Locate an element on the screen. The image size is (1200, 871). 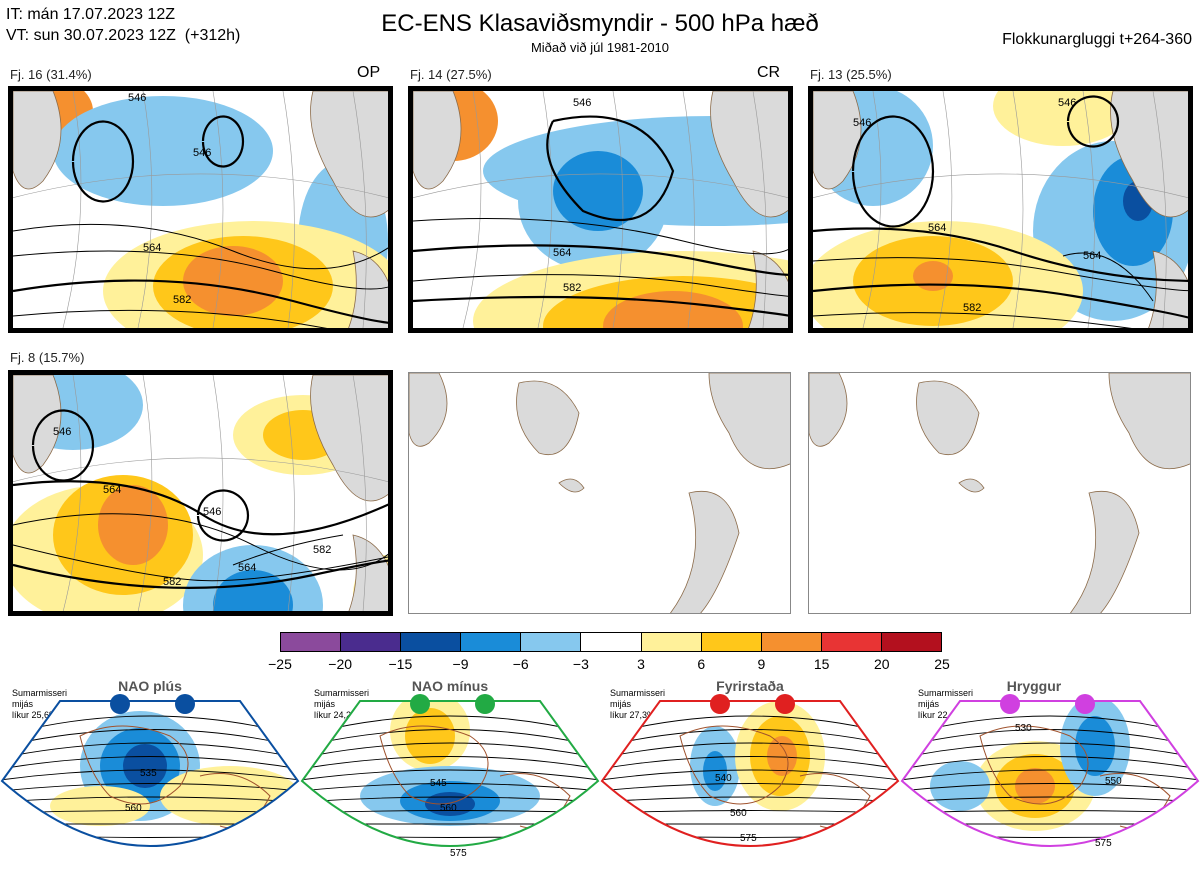
contour-label: 545 is located at coordinates (438, 783).